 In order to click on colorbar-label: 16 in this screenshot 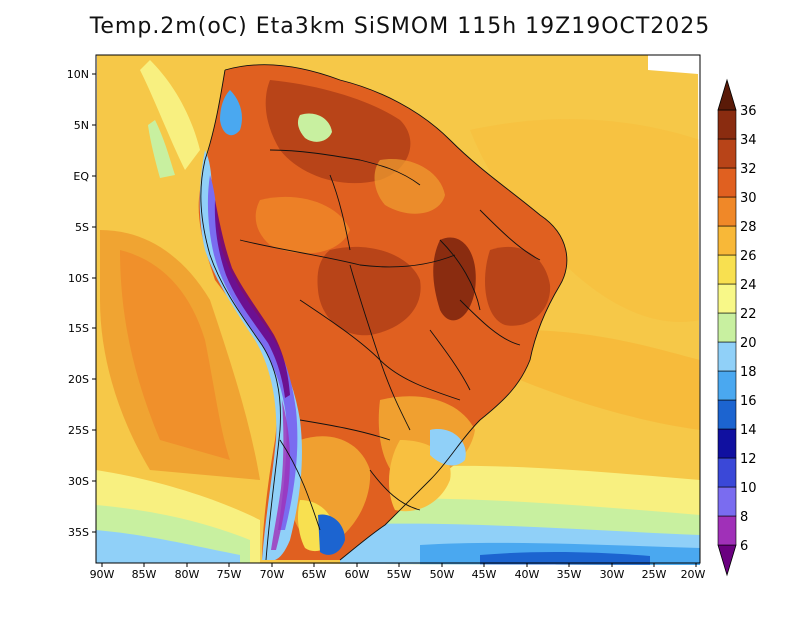, I will do `click(748, 401)`.